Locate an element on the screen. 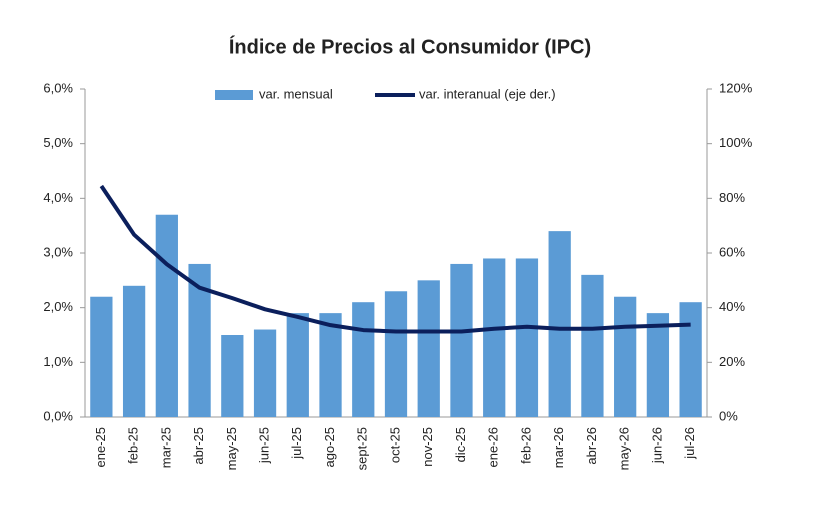 This screenshot has height=515, width=821. chart-title: Índice de Precios al Consumidor (IPC) is located at coordinates (410, 46).